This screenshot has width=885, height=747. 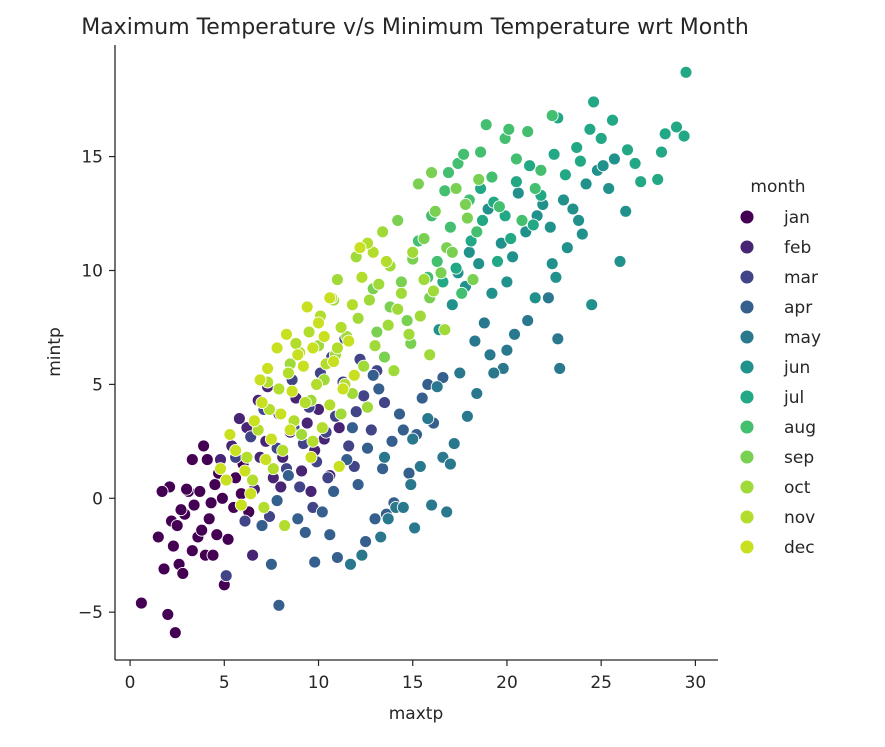 I want to click on legend-marker-apr, so click(x=747, y=307).